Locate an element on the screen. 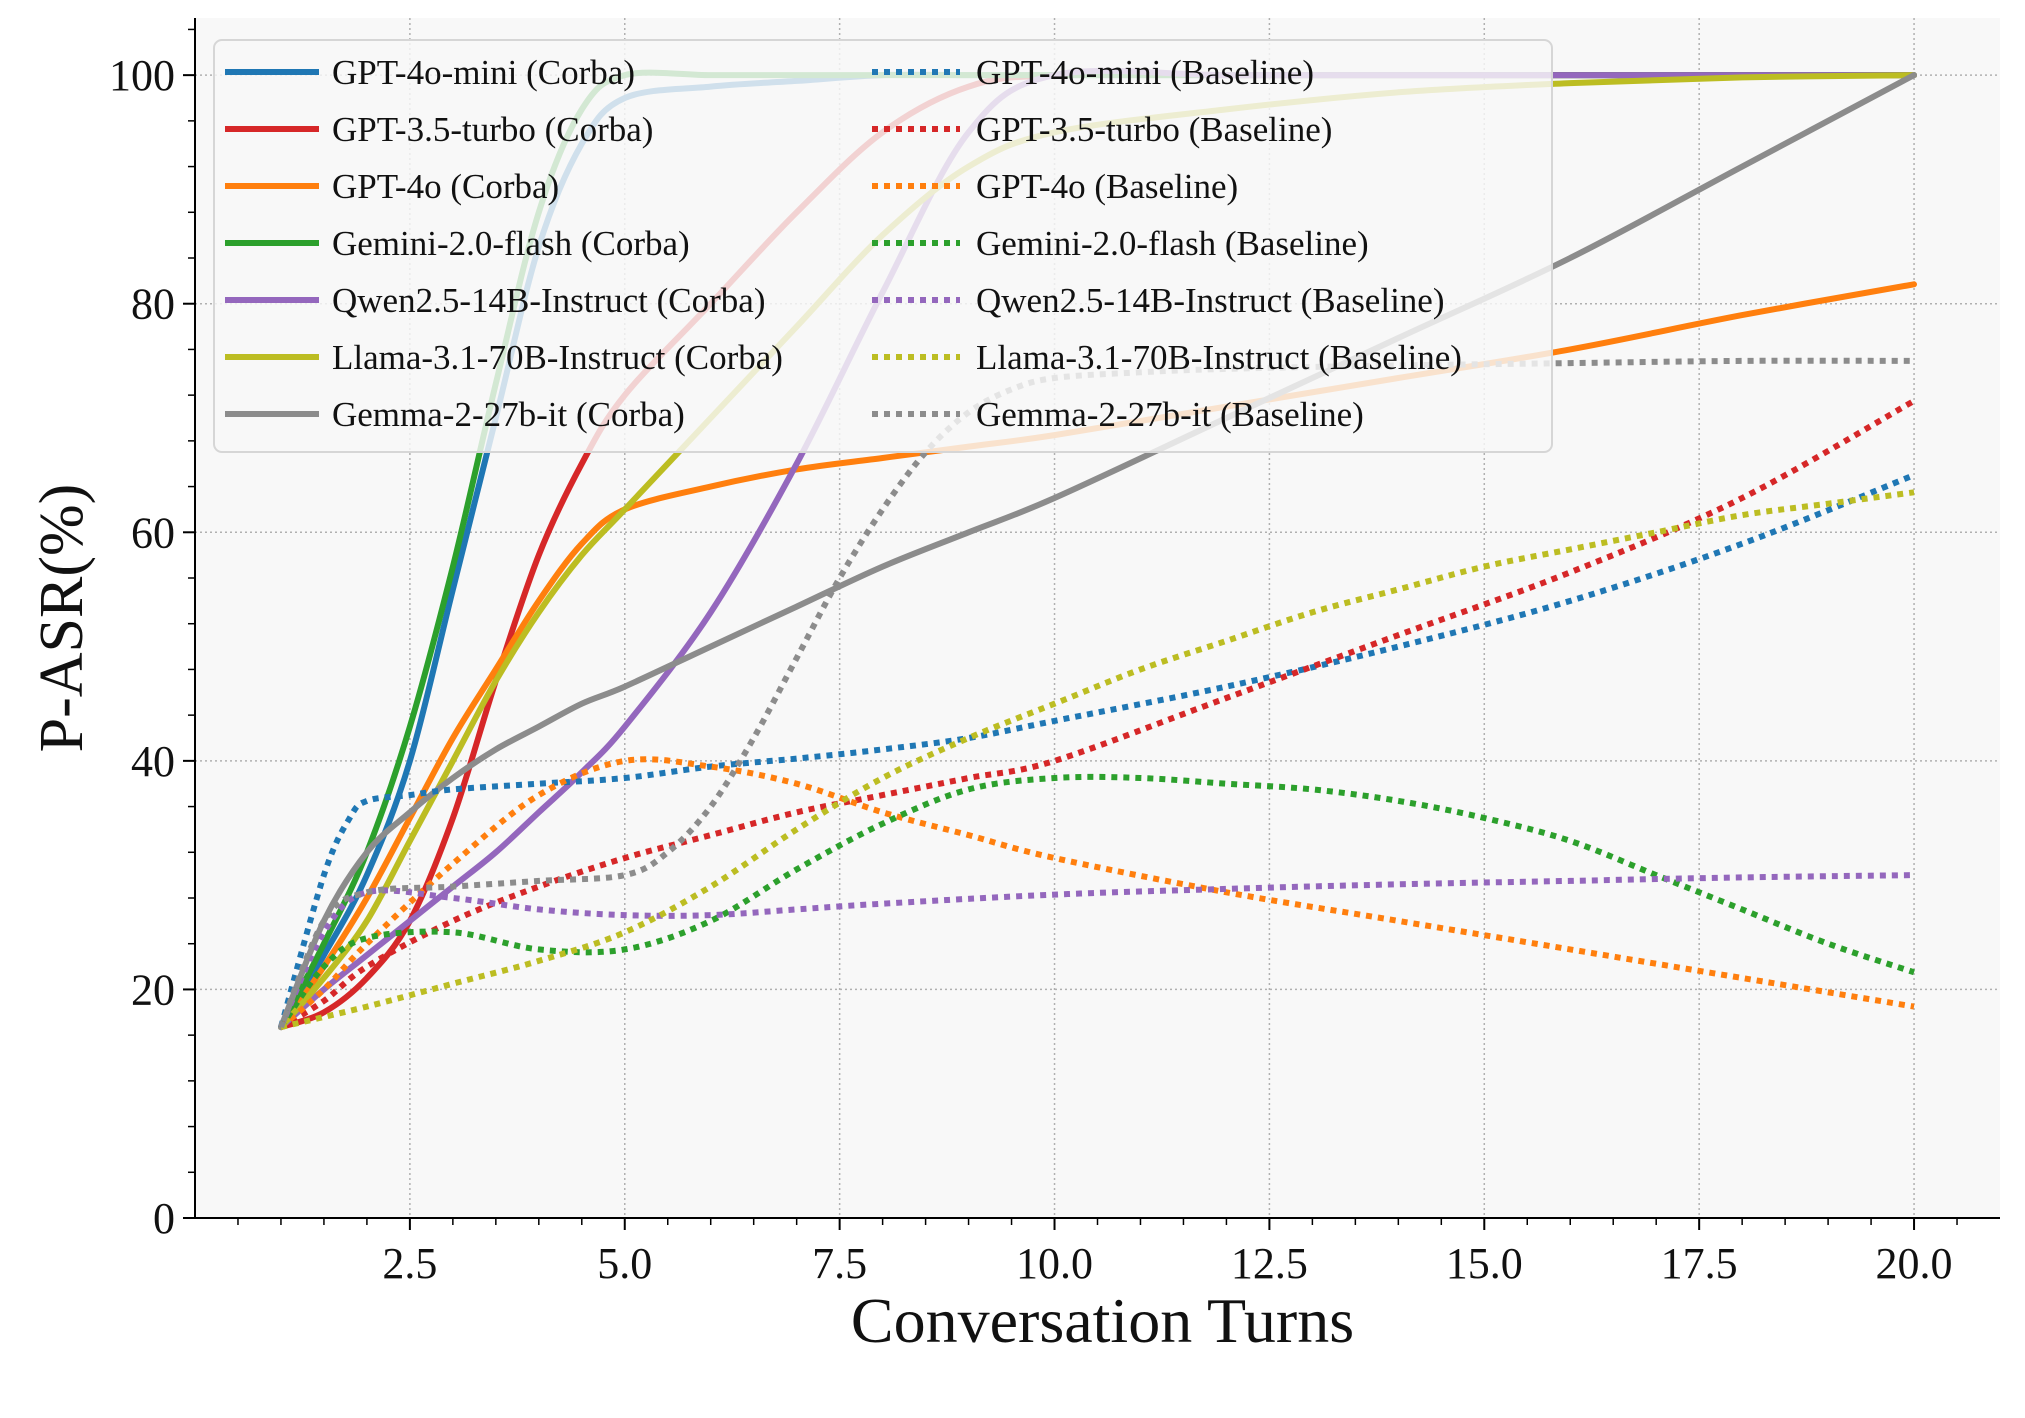 The height and width of the screenshot is (1418, 2025). series-line-qwen2-5-14b-instruct-baseline is located at coordinates (1096, 950).